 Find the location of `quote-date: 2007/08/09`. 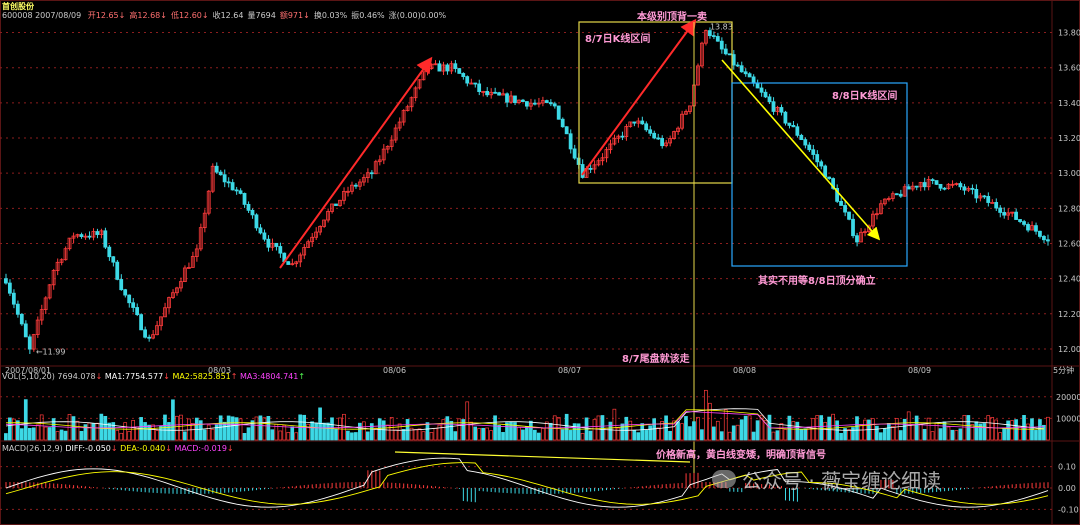

quote-date: 2007/08/09 is located at coordinates (58, 15).